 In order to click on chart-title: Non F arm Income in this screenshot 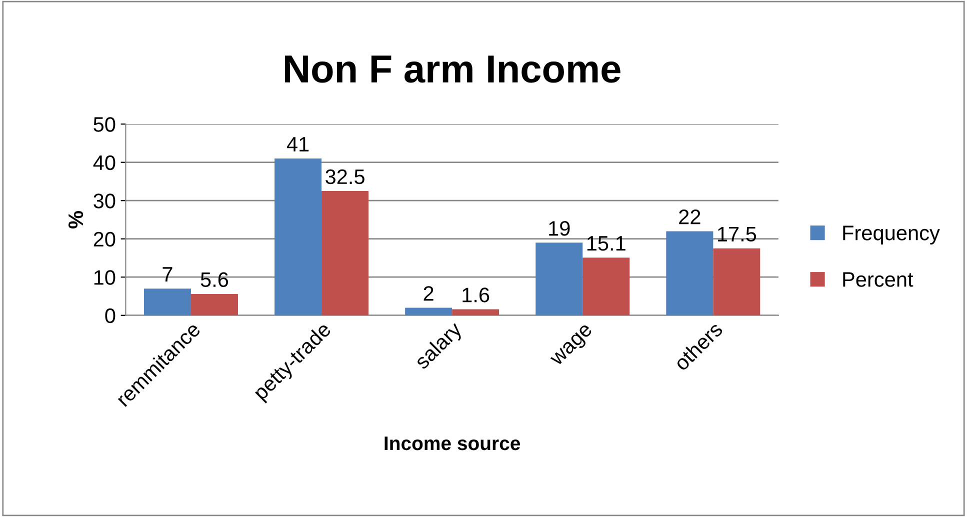, I will do `click(452, 69)`.